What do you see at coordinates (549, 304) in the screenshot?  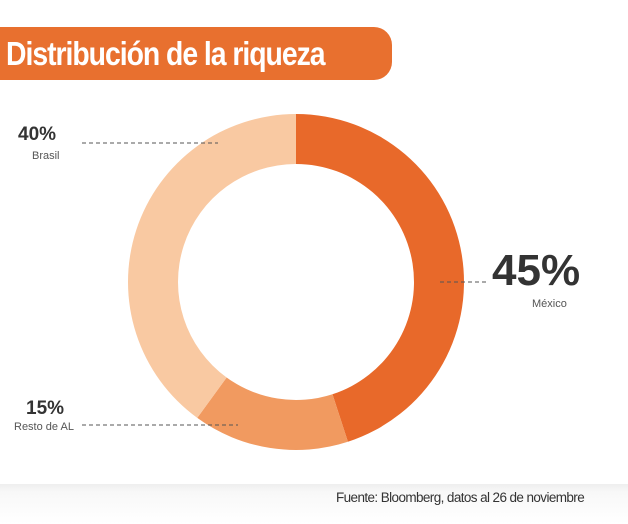 I see `mexico-label: México` at bounding box center [549, 304].